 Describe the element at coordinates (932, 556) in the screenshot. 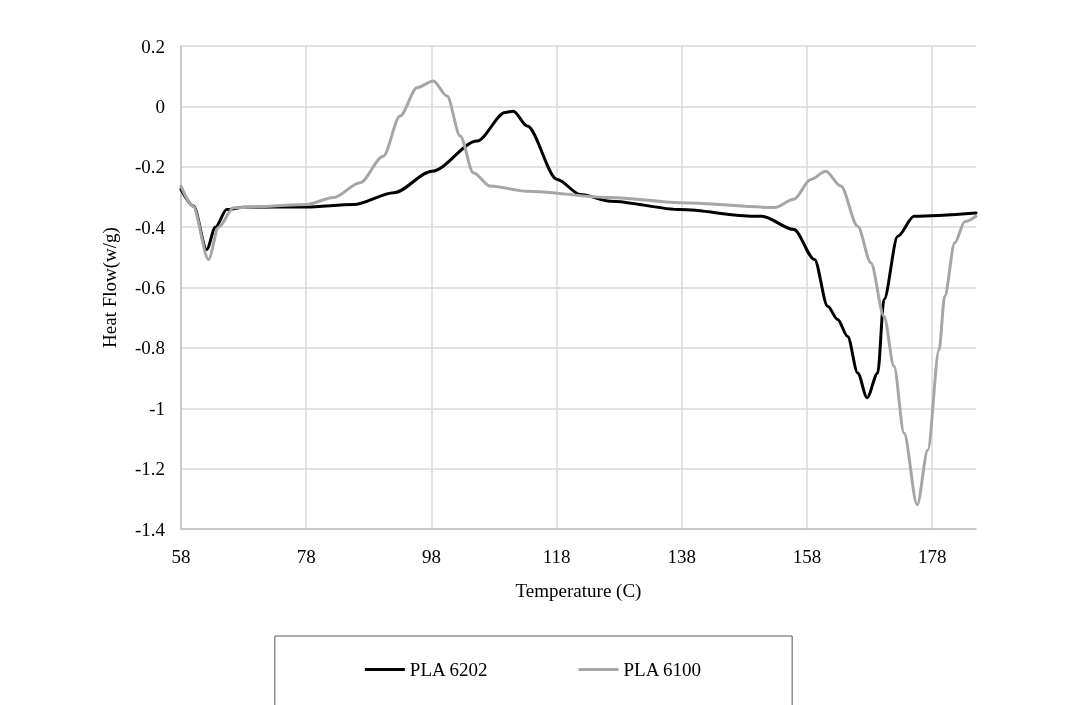

I see `x-tick-label: 178` at that location.